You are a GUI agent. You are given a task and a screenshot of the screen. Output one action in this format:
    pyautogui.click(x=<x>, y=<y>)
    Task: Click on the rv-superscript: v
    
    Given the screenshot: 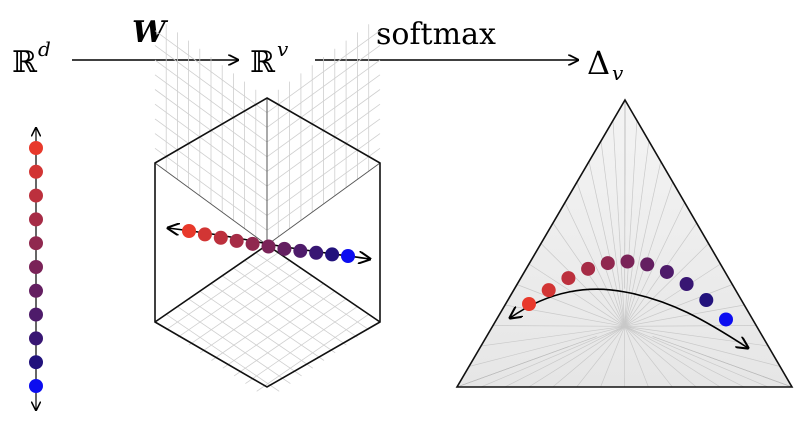 What is the action you would take?
    pyautogui.click(x=283, y=49)
    